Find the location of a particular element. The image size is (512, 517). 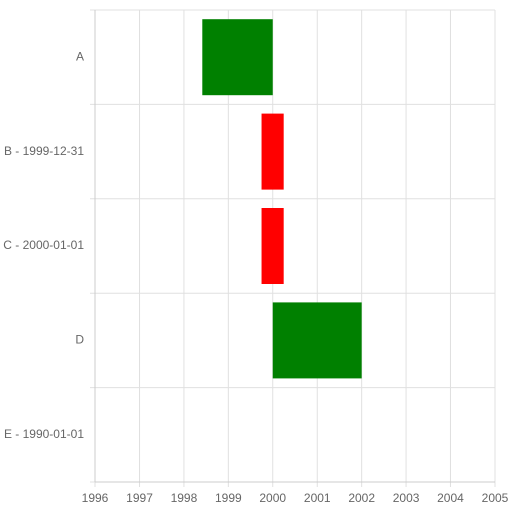

x-tick-label: 2001 is located at coordinates (317, 498).